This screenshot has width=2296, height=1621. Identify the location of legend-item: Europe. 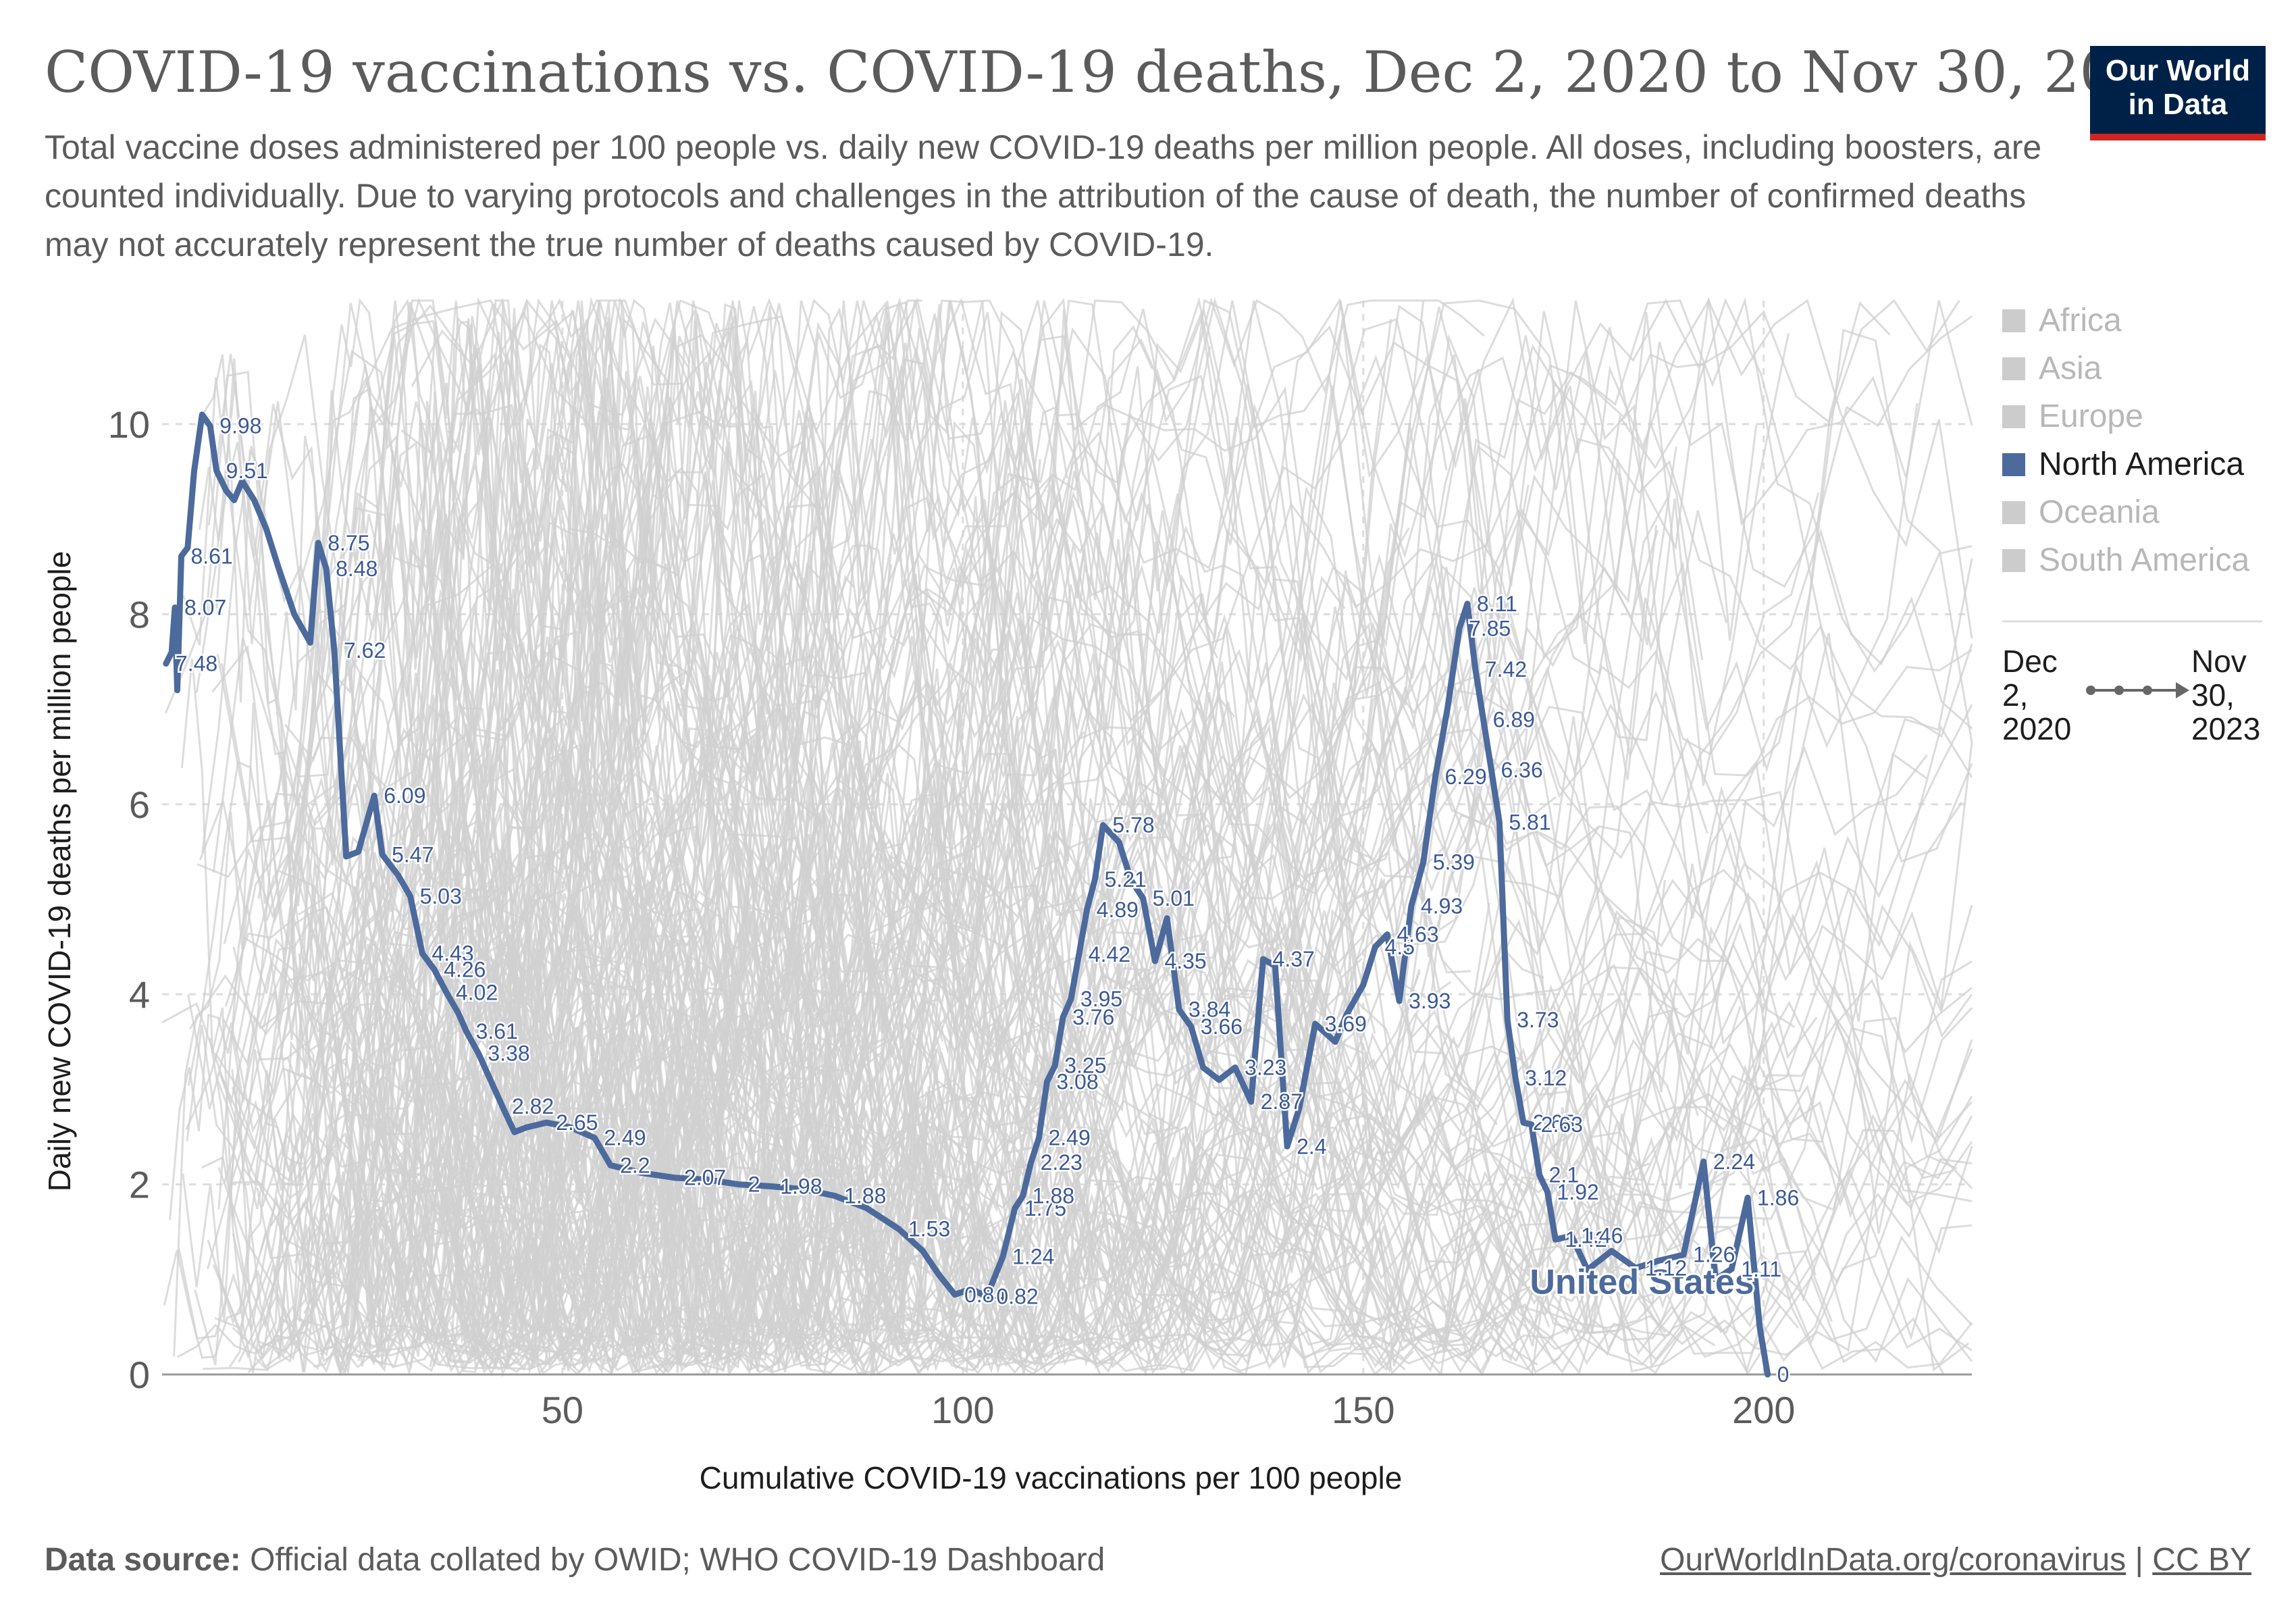
(2091, 416).